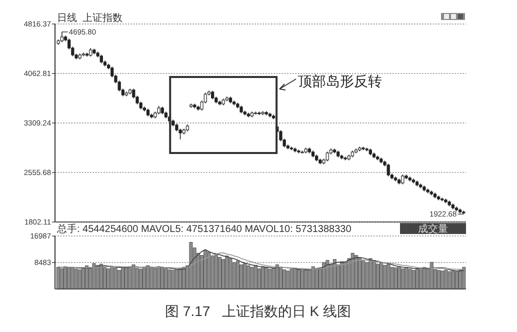  What do you see at coordinates (204, 229) in the screenshot?
I see `chart-title: 总手: 4544254600 MAVOL5: 4751371640 MAVOL10: 5731388330` at bounding box center [204, 229].